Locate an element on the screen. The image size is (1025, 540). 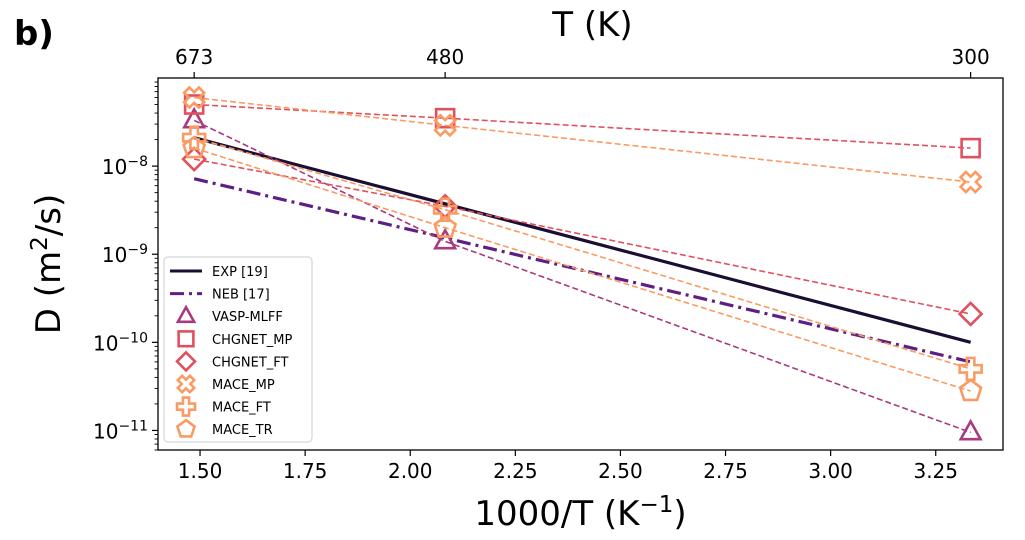
top-x-tick-label: 673 is located at coordinates (194, 57).